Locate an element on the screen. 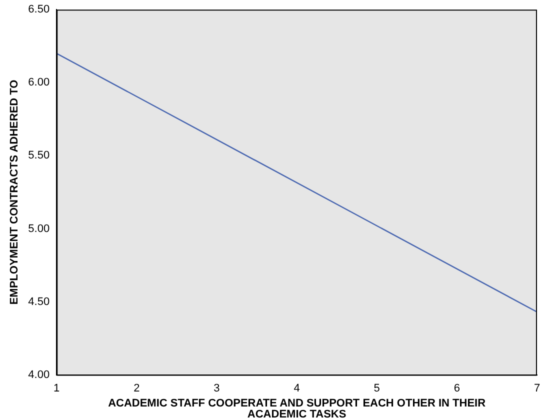 The height and width of the screenshot is (420, 547). x-tick-label: 6 is located at coordinates (457, 388).